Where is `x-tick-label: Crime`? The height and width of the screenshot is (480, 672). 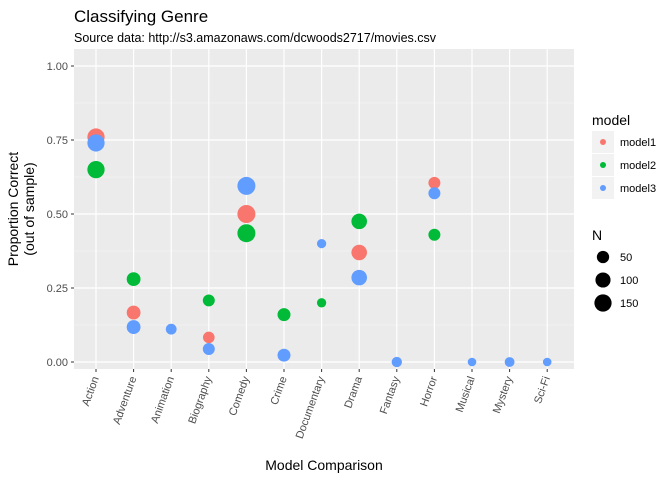
x-tick-label: Crime is located at coordinates (279, 391).